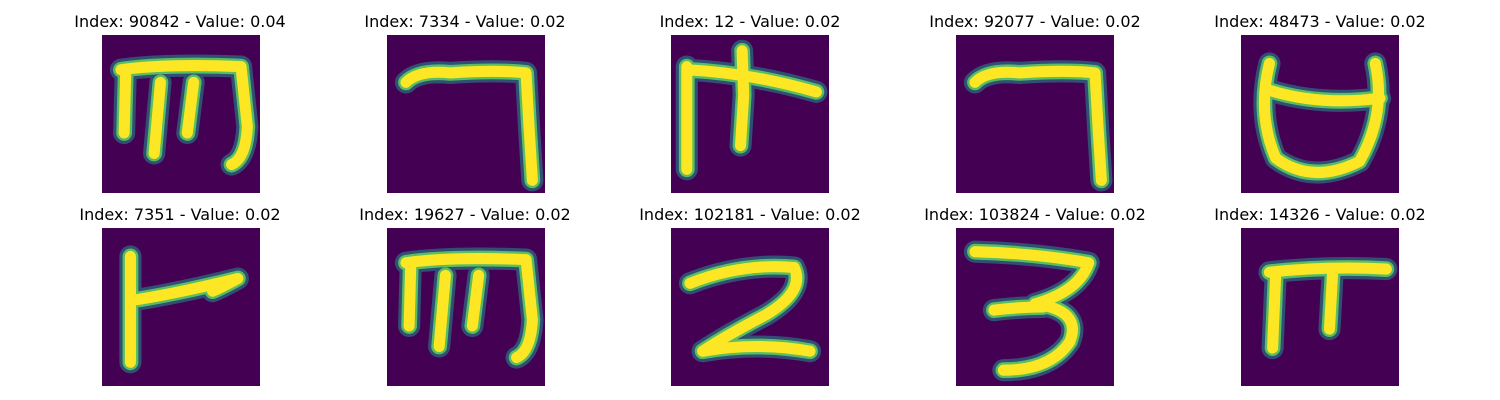 Image resolution: width=1500 pixels, height=400 pixels. I want to click on panel-title: Index: 90842 - Value: 0.04, so click(180, 21).